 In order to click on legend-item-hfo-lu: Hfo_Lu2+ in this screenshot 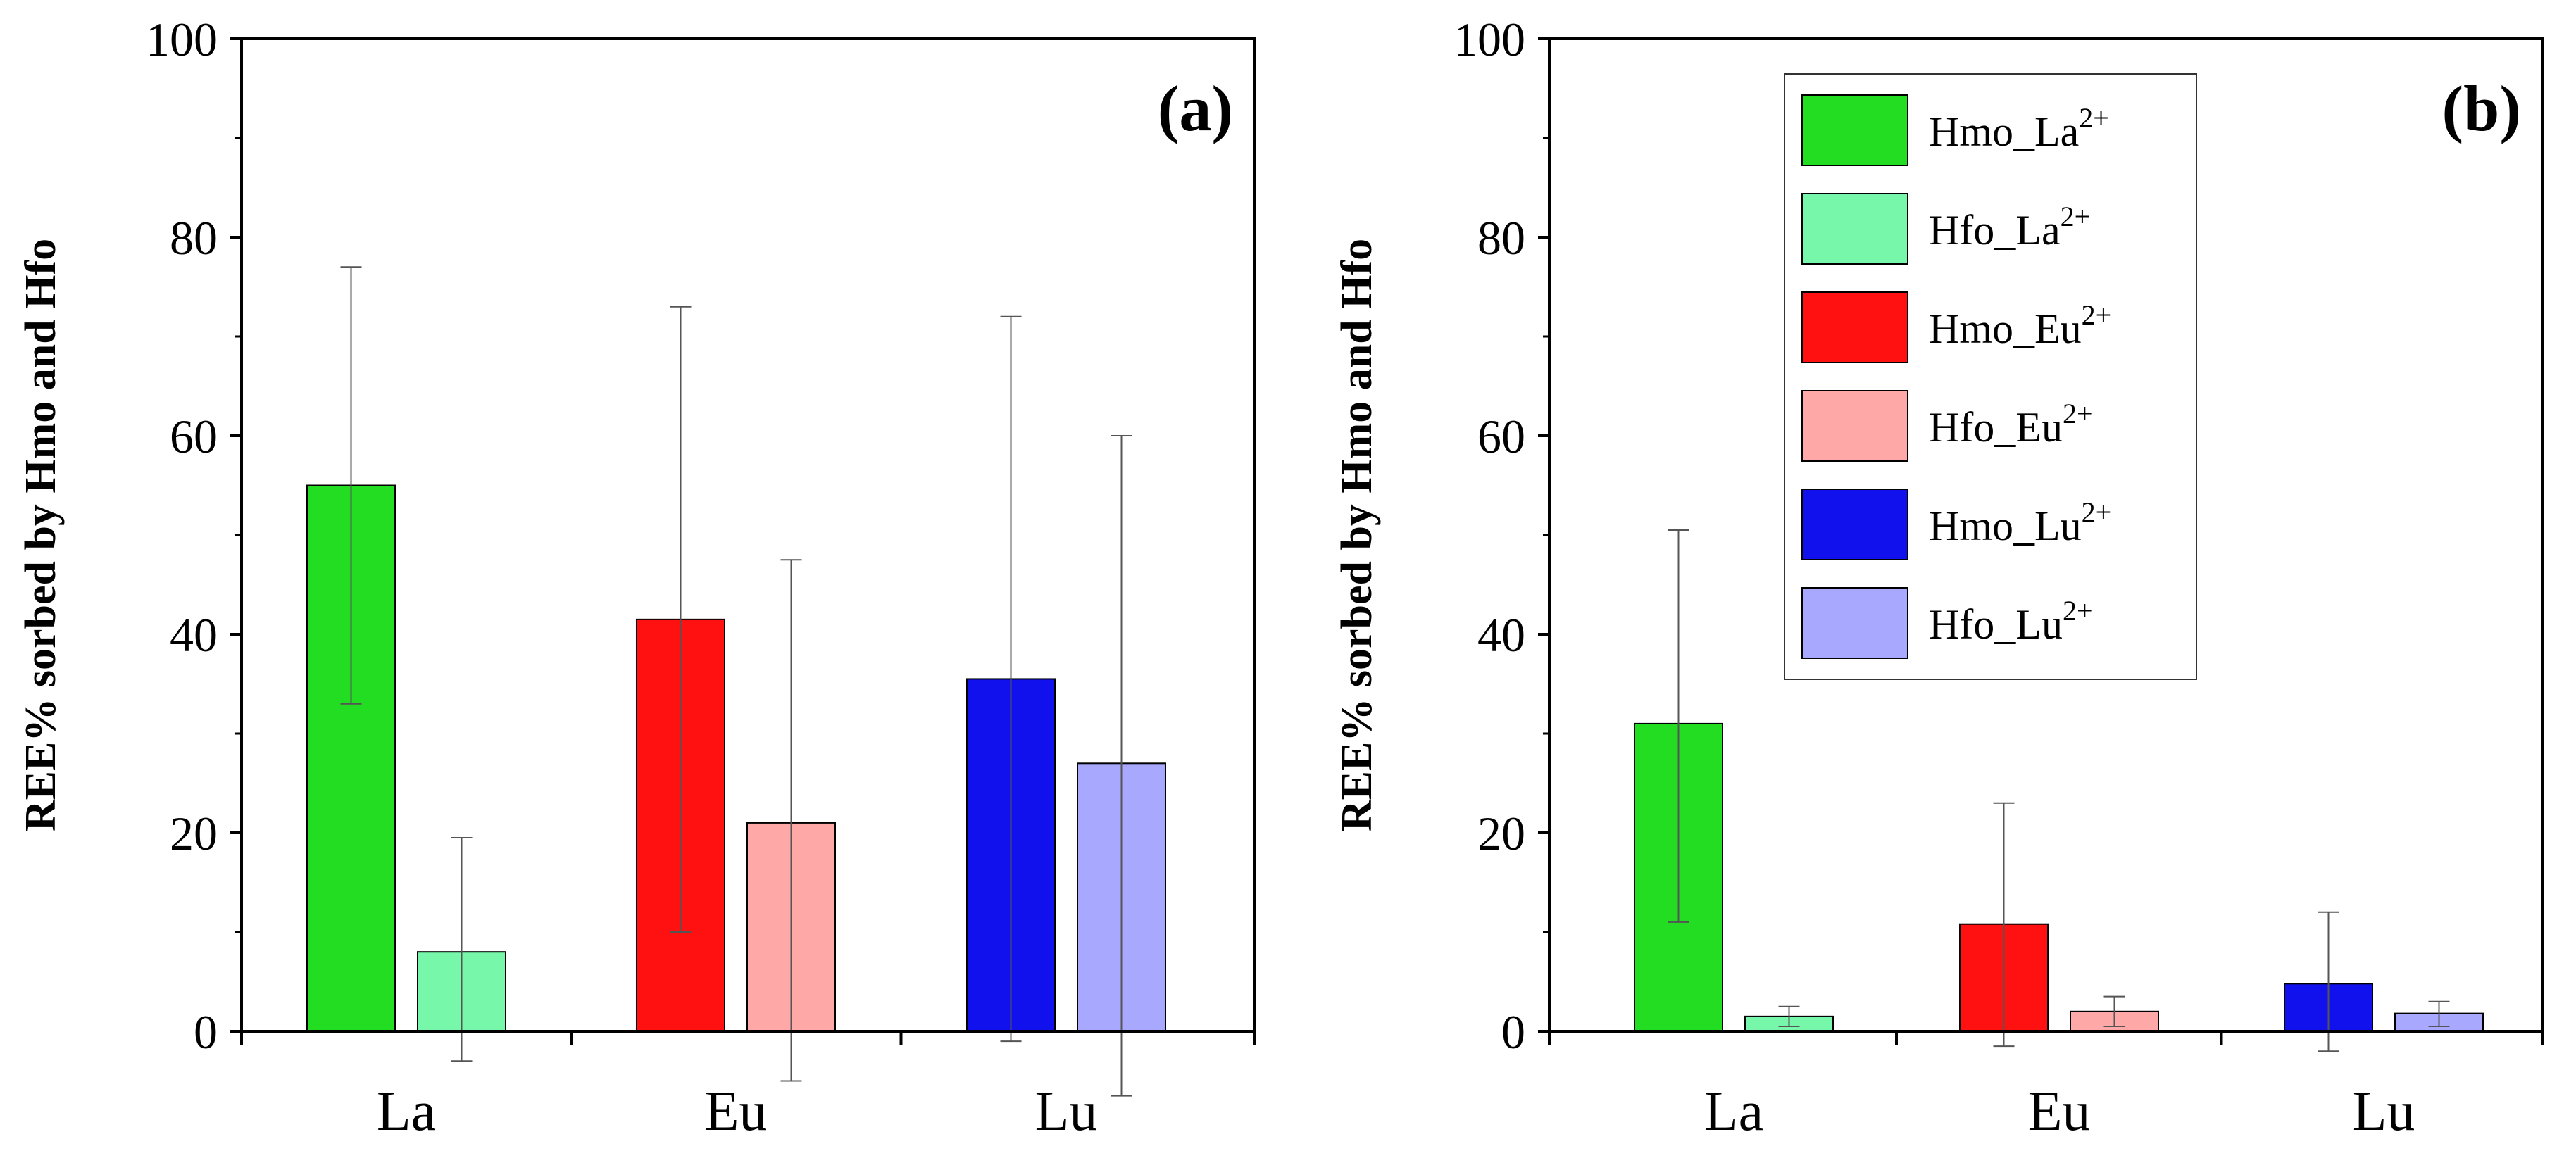, I will do `click(1947, 623)`.